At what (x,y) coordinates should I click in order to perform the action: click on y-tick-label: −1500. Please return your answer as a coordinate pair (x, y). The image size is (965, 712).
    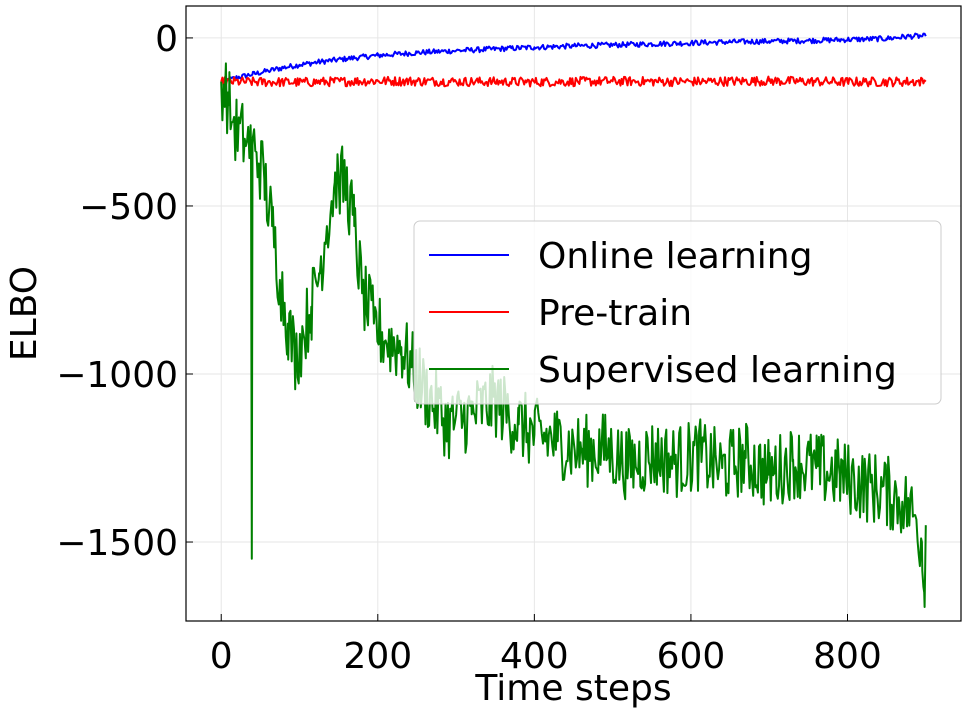
    Looking at the image, I should click on (117, 543).